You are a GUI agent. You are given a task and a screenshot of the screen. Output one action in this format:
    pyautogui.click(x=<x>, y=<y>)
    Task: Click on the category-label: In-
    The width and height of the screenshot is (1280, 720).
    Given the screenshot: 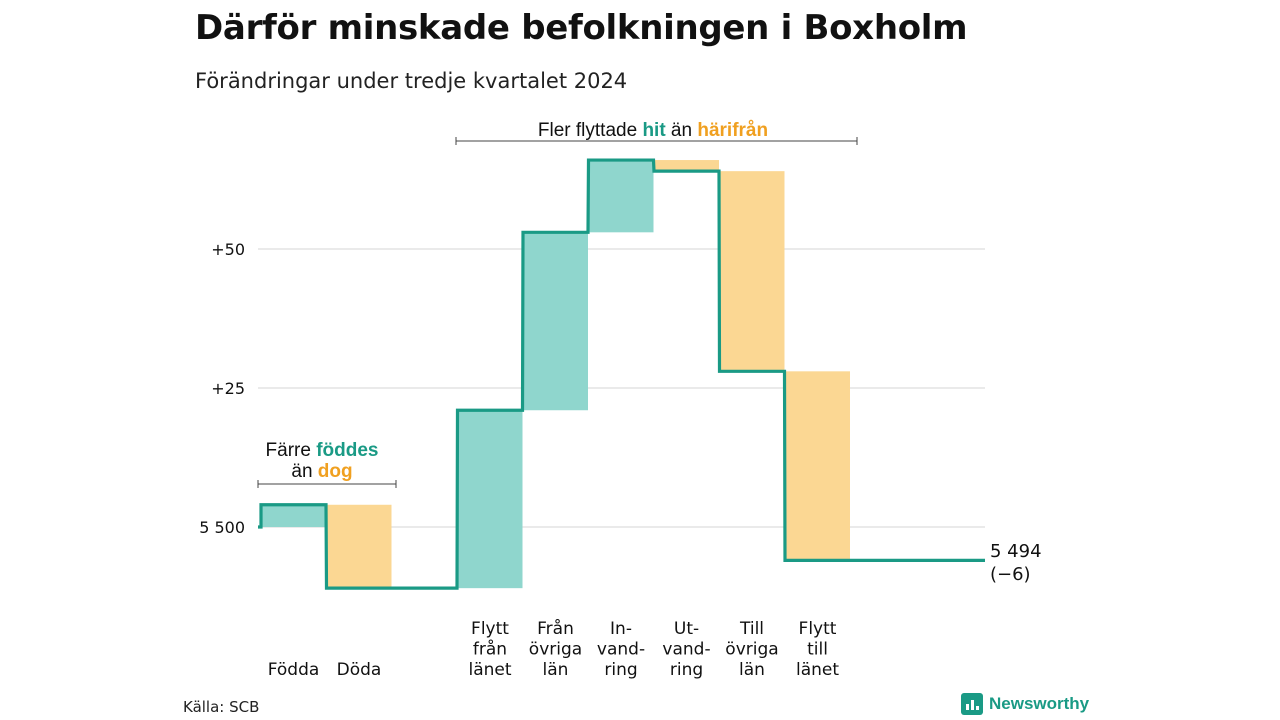 What is the action you would take?
    pyautogui.click(x=621, y=629)
    